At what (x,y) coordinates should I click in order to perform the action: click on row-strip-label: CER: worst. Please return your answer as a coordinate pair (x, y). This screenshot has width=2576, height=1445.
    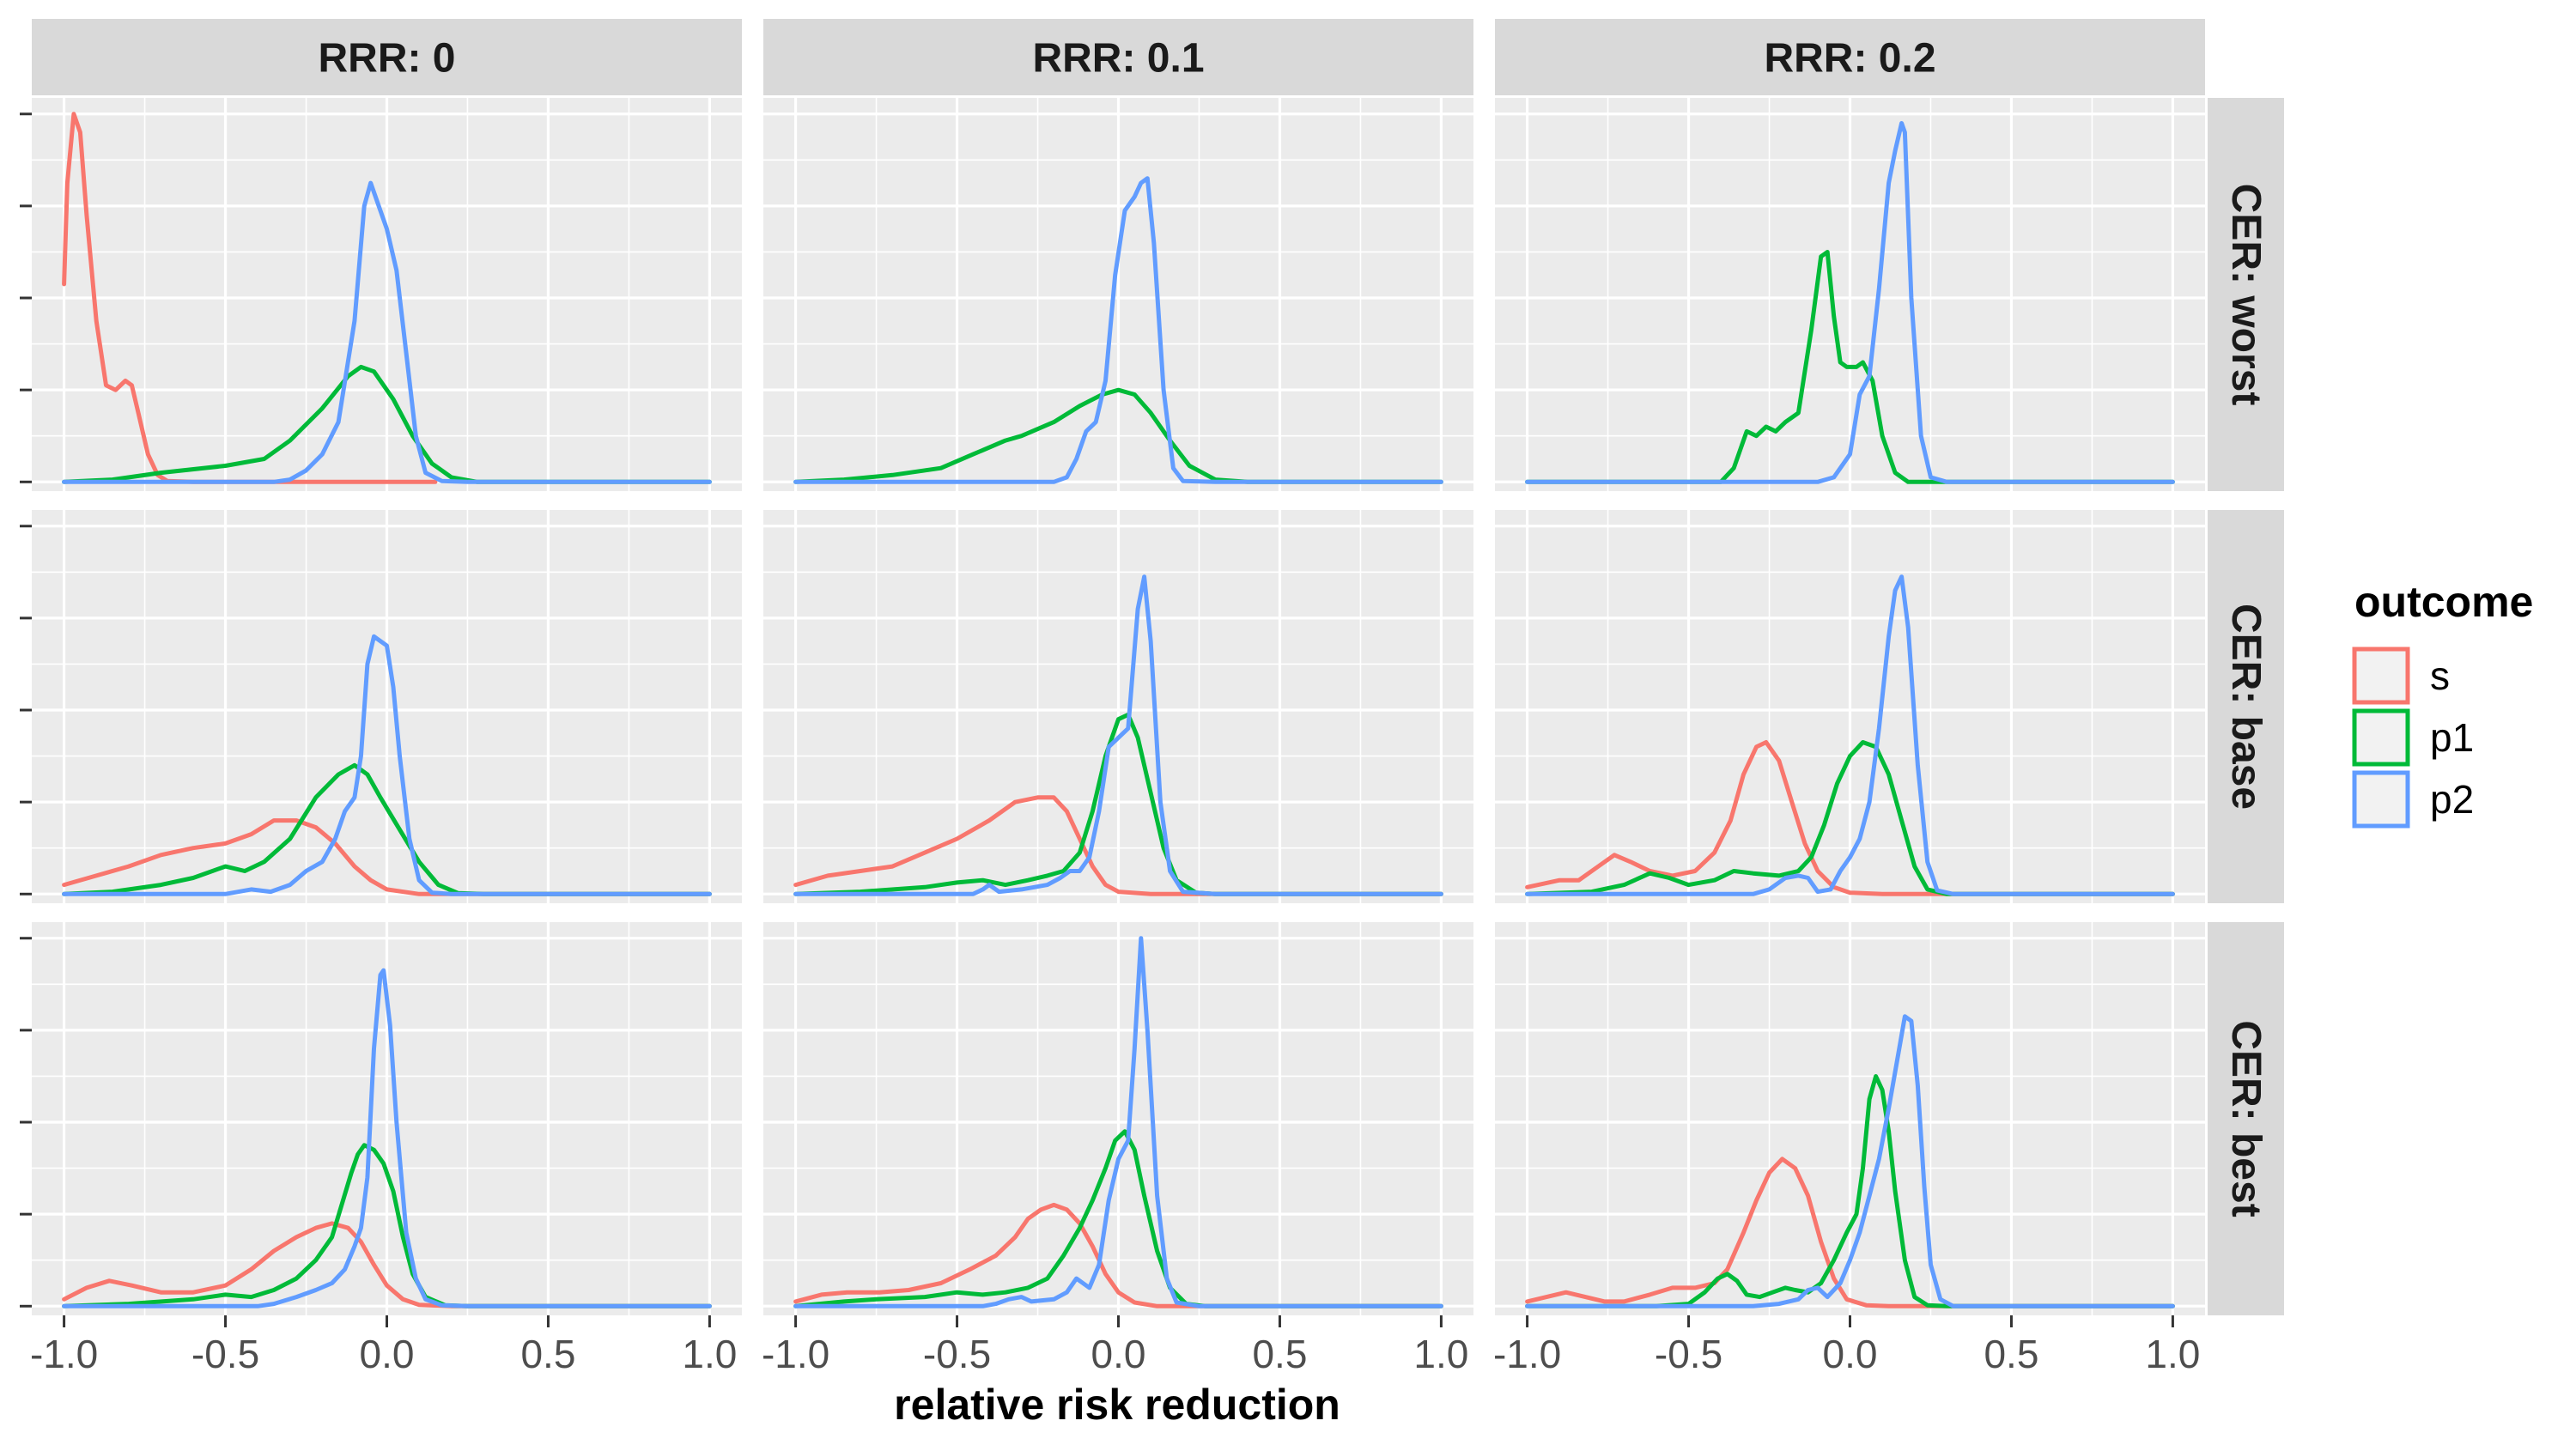
    Looking at the image, I should click on (2246, 295).